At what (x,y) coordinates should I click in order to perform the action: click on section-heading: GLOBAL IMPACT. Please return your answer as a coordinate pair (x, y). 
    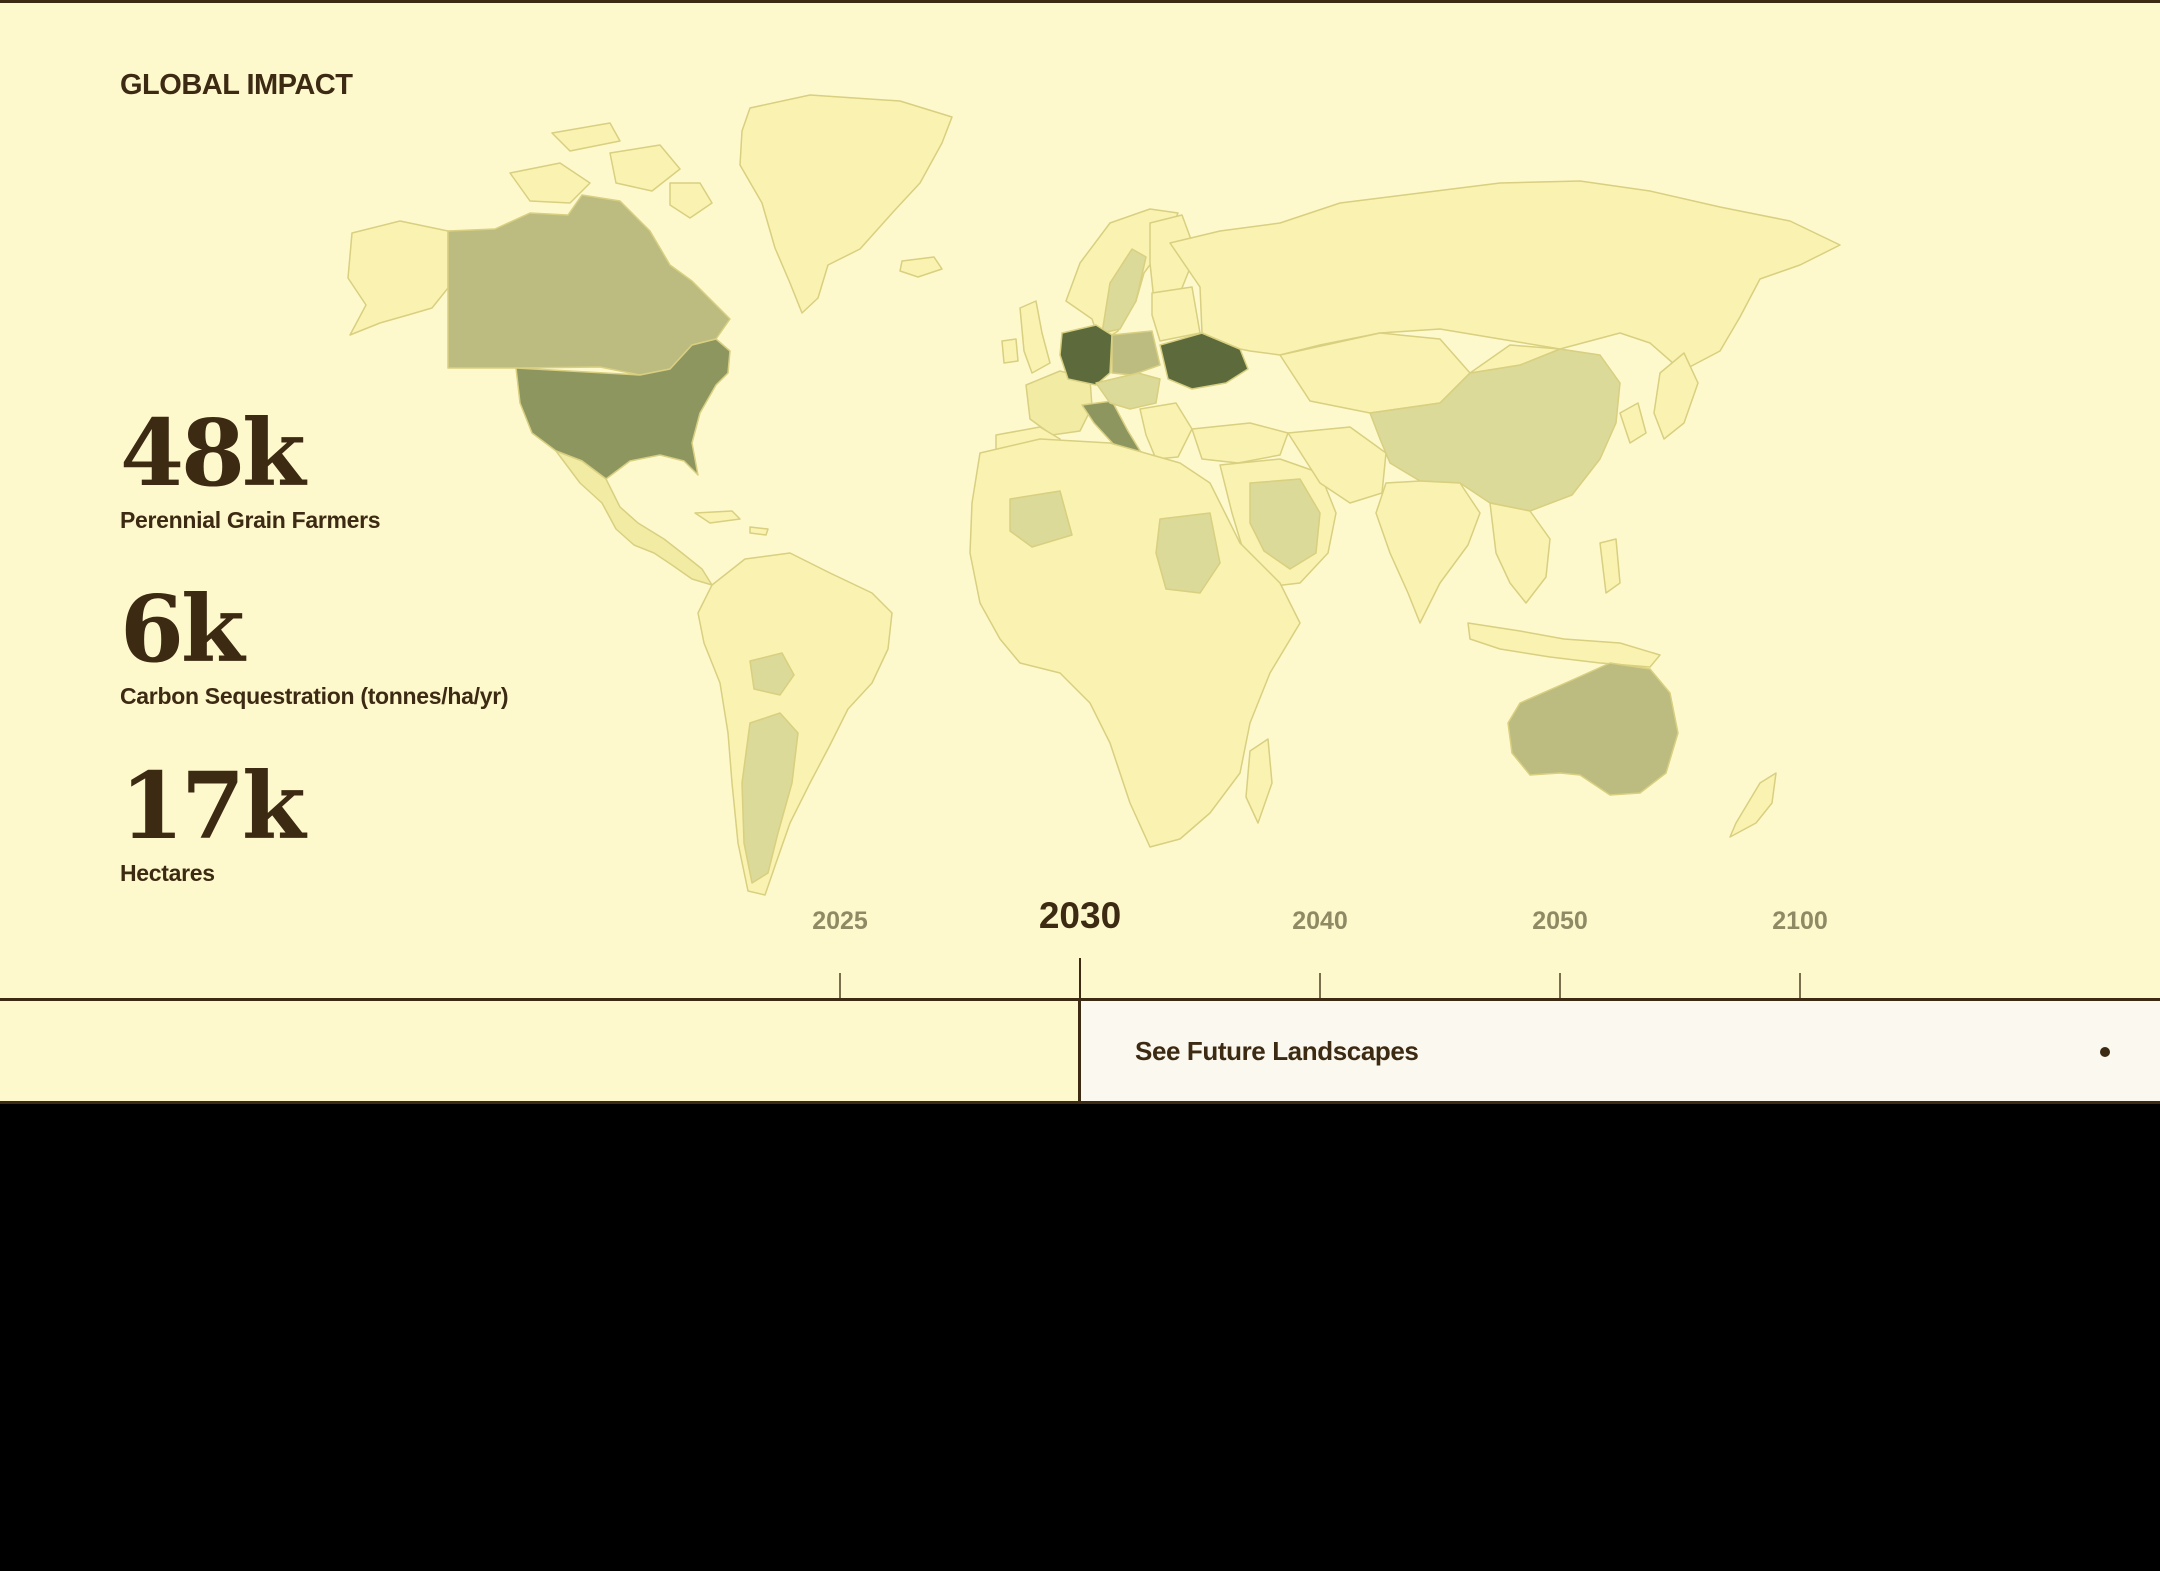
    Looking at the image, I should click on (236, 85).